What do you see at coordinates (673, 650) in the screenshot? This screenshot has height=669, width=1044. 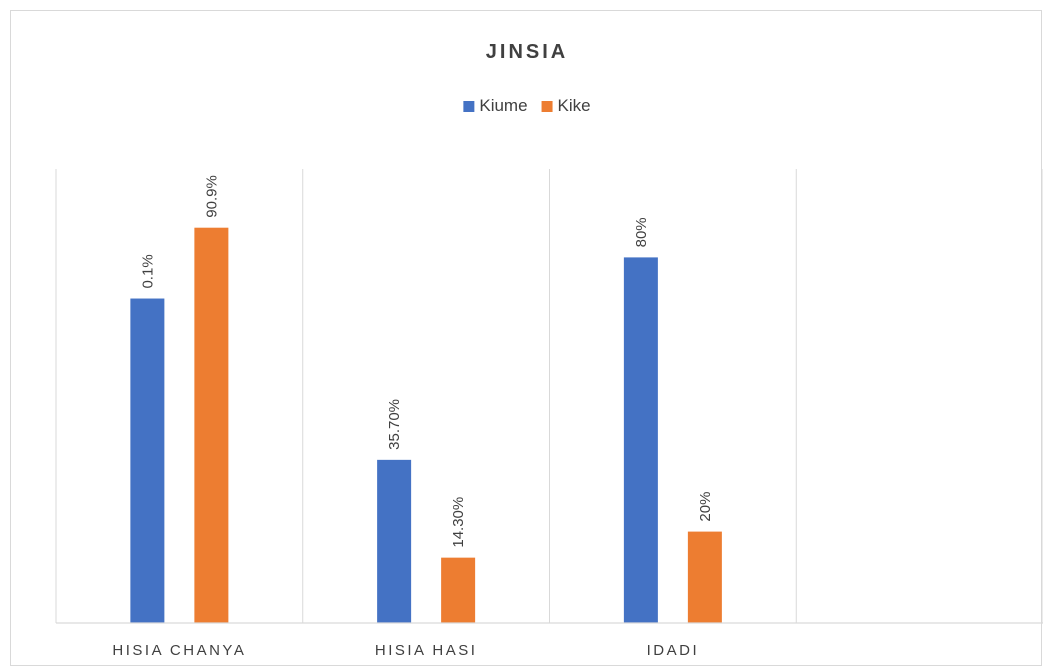 I see `category-label: IDADI` at bounding box center [673, 650].